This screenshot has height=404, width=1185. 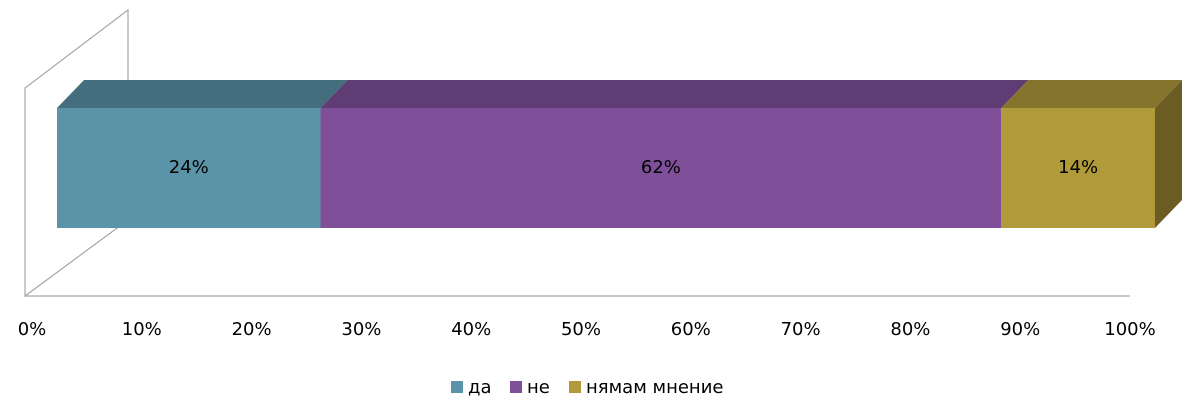 I want to click on data-label: 14%, so click(x=1078, y=167).